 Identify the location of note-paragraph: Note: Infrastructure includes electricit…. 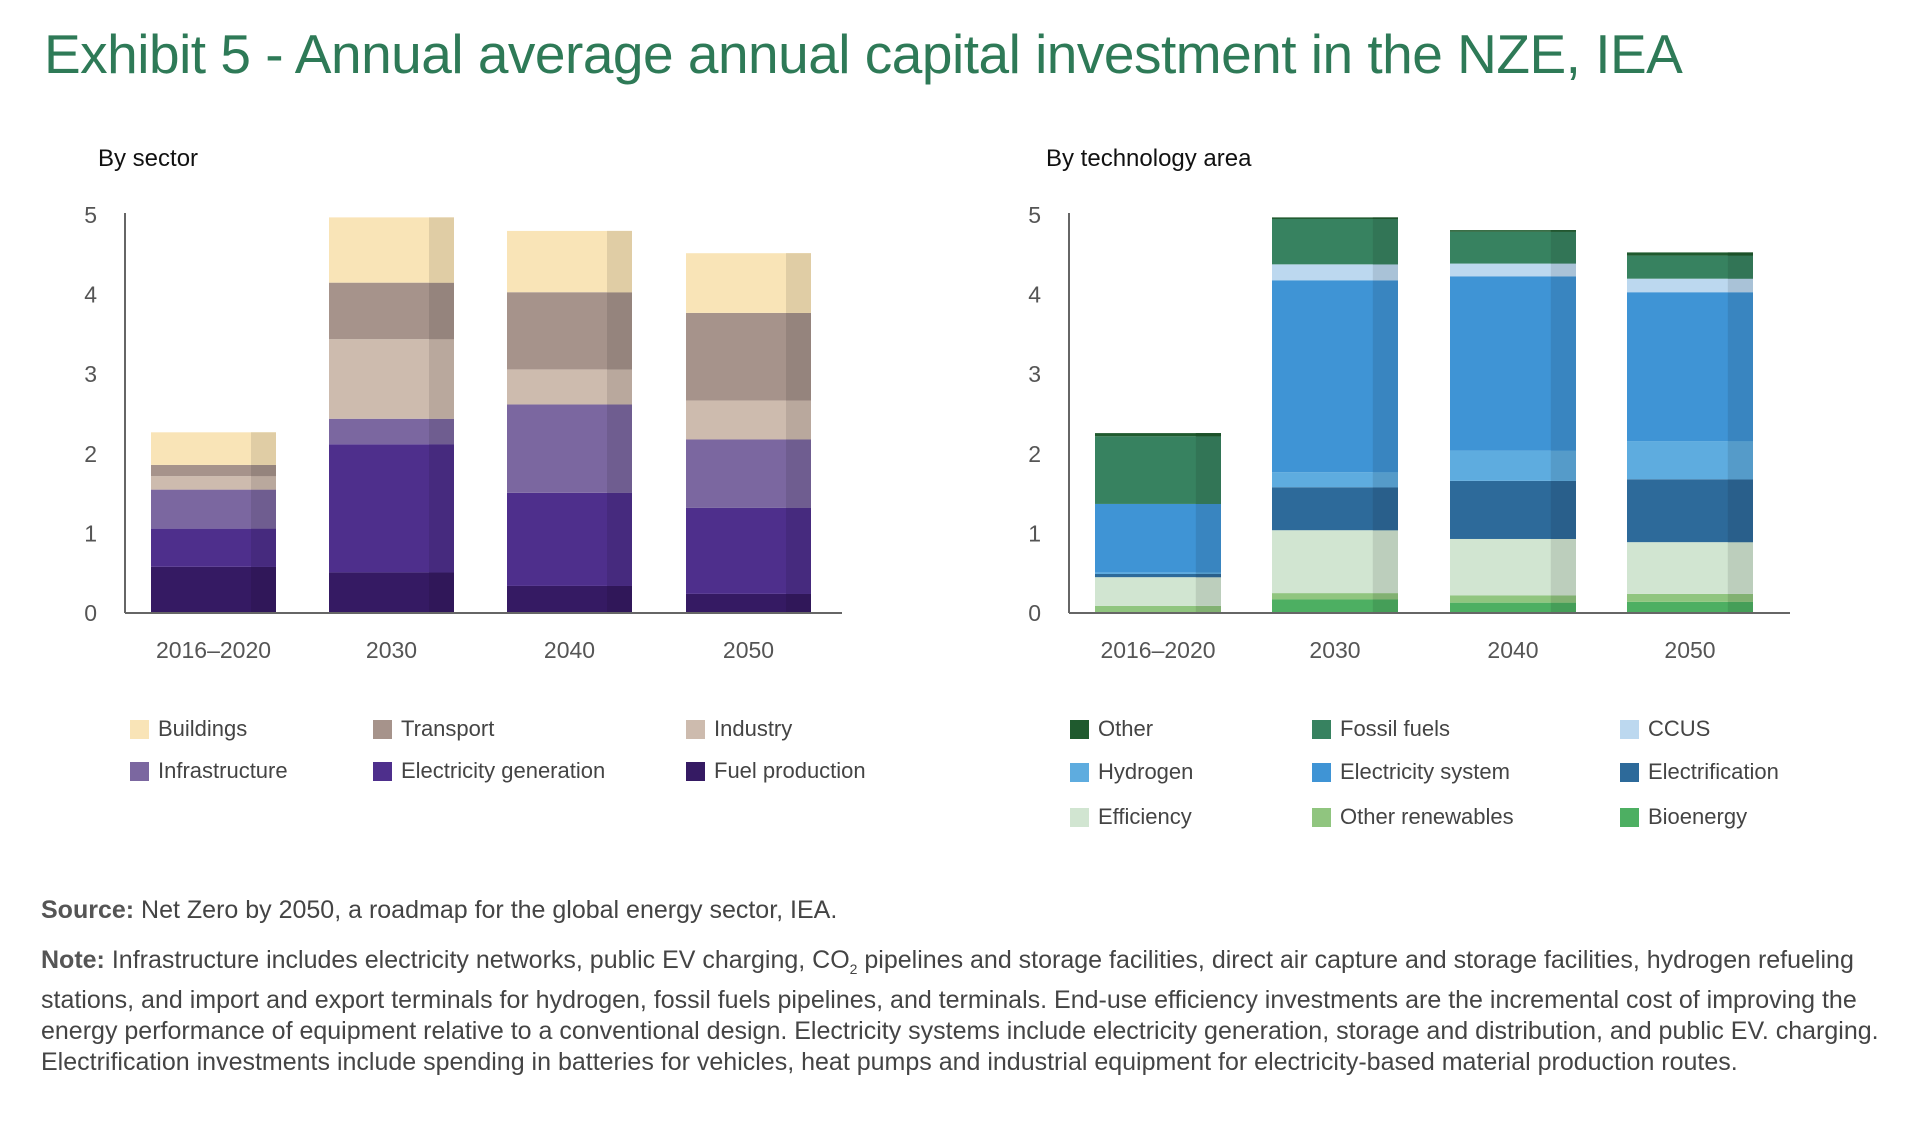
(971, 1011).